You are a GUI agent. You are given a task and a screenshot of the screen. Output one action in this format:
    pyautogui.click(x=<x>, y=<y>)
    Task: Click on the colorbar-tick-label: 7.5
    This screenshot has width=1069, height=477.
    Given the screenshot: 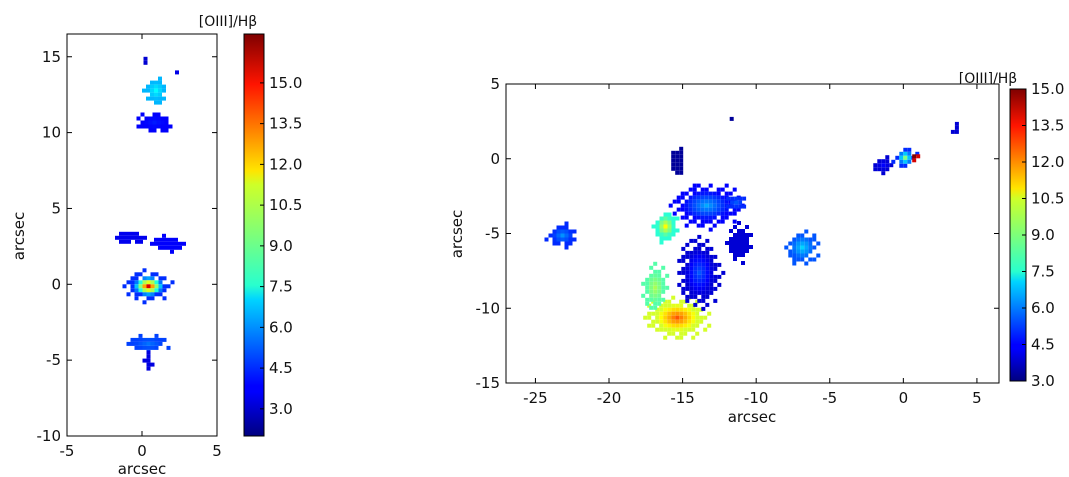 What is the action you would take?
    pyautogui.click(x=281, y=287)
    